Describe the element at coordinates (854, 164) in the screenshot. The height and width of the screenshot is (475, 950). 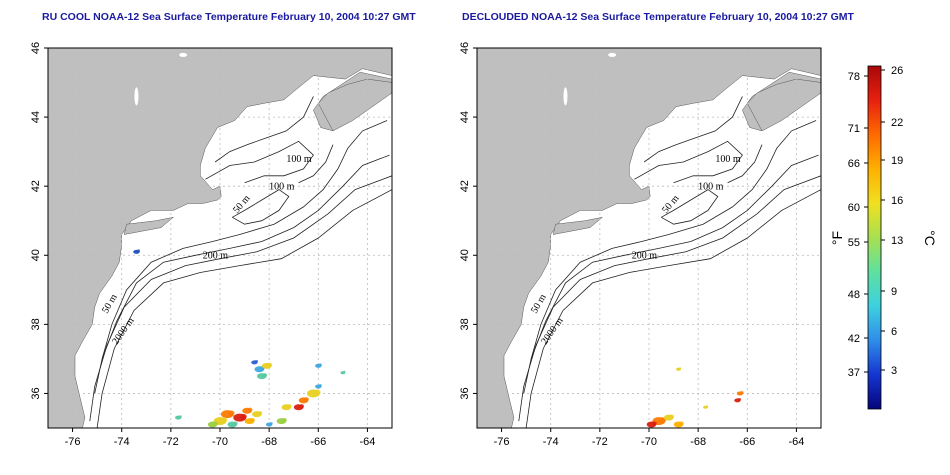
I see `fahrenheit-tick-label: 66` at that location.